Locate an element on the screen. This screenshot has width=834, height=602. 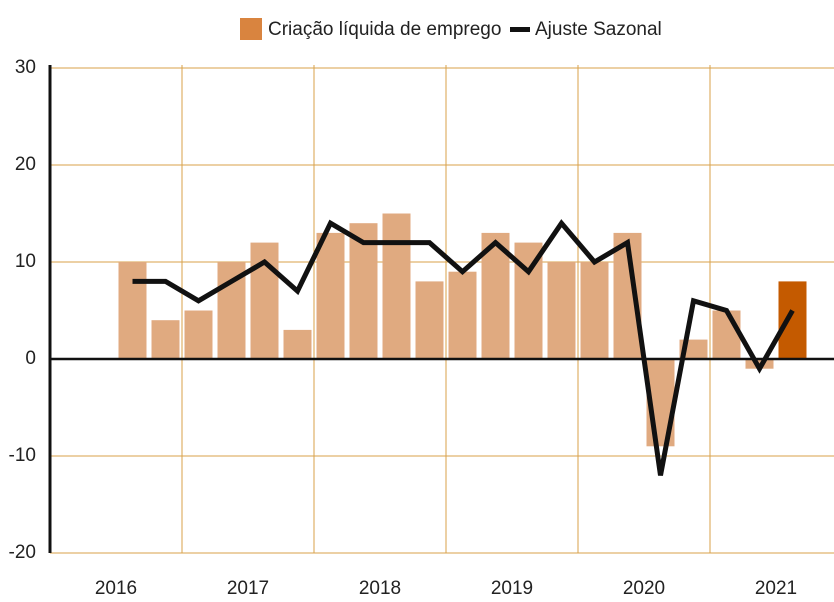
legend-label: Ajuste Sazonal is located at coordinates (598, 29).